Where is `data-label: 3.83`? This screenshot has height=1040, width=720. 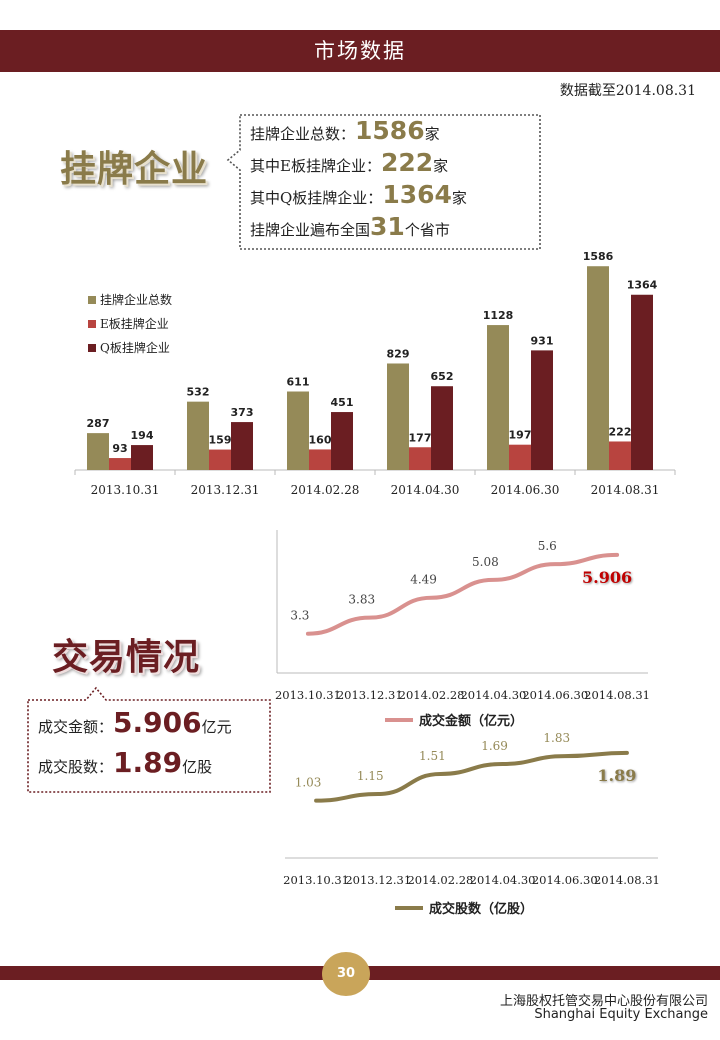
data-label: 3.83 is located at coordinates (361, 600).